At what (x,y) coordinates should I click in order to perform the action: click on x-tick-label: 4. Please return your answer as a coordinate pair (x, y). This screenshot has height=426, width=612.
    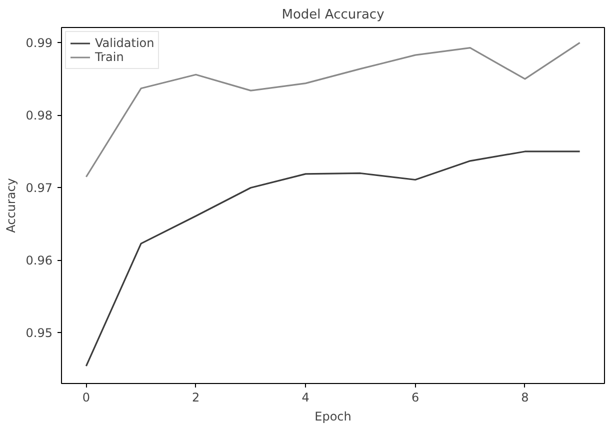
    Looking at the image, I should click on (306, 397).